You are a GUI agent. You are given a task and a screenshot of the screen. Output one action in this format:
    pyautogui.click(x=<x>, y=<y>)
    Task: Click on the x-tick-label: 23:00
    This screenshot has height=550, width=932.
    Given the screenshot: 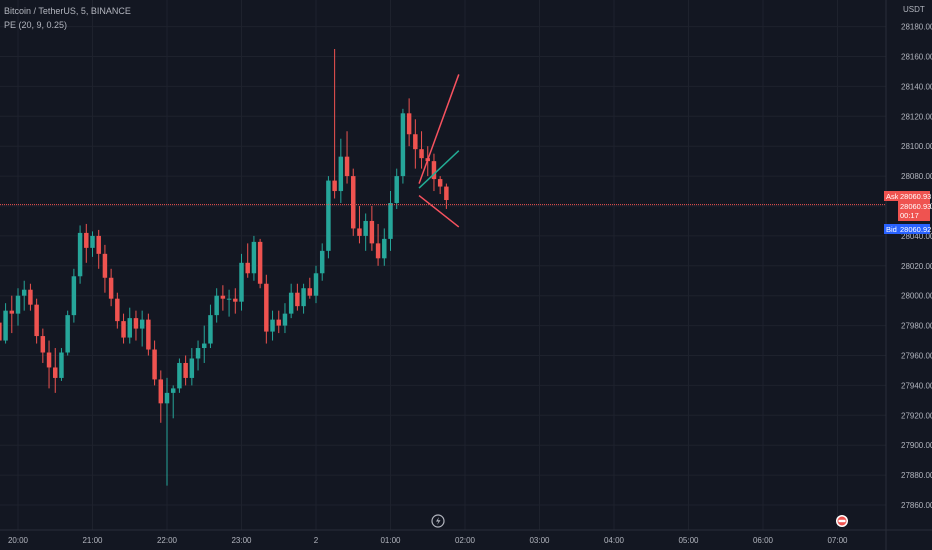 What is the action you would take?
    pyautogui.click(x=241, y=540)
    